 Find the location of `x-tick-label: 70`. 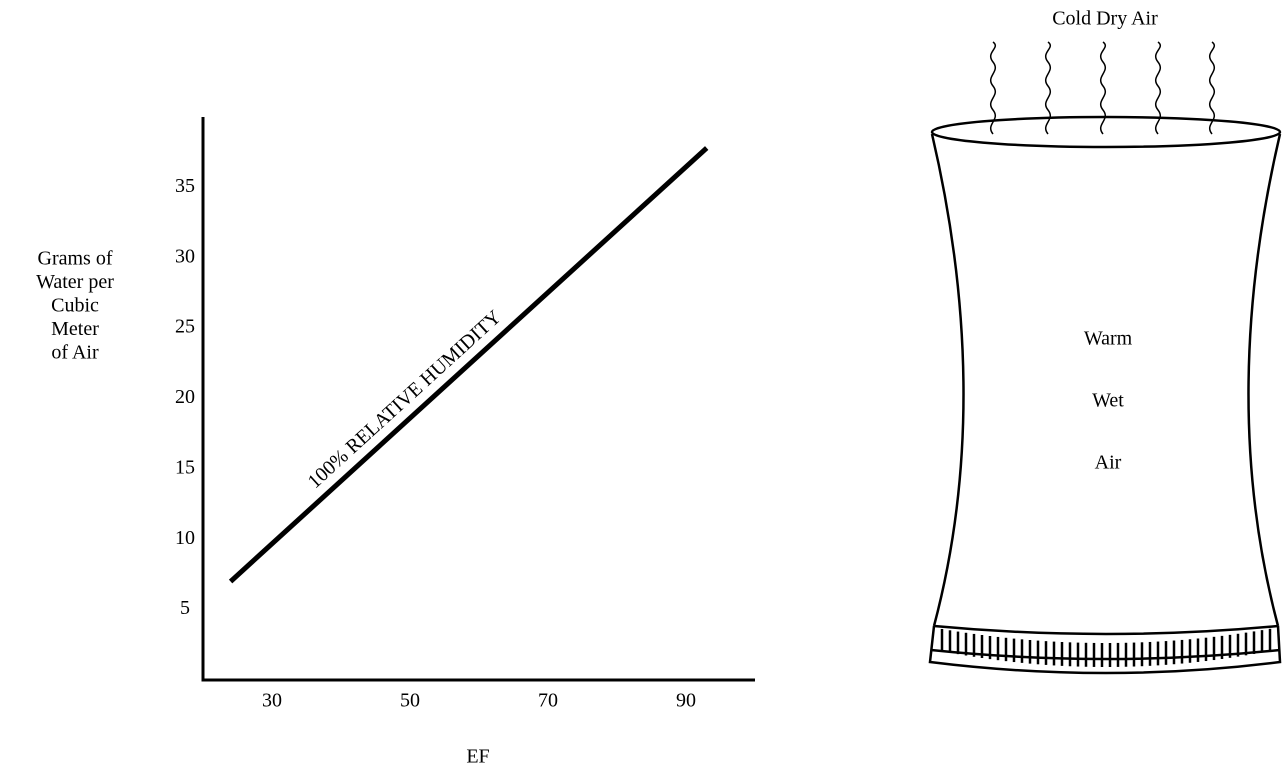

x-tick-label: 70 is located at coordinates (548, 701).